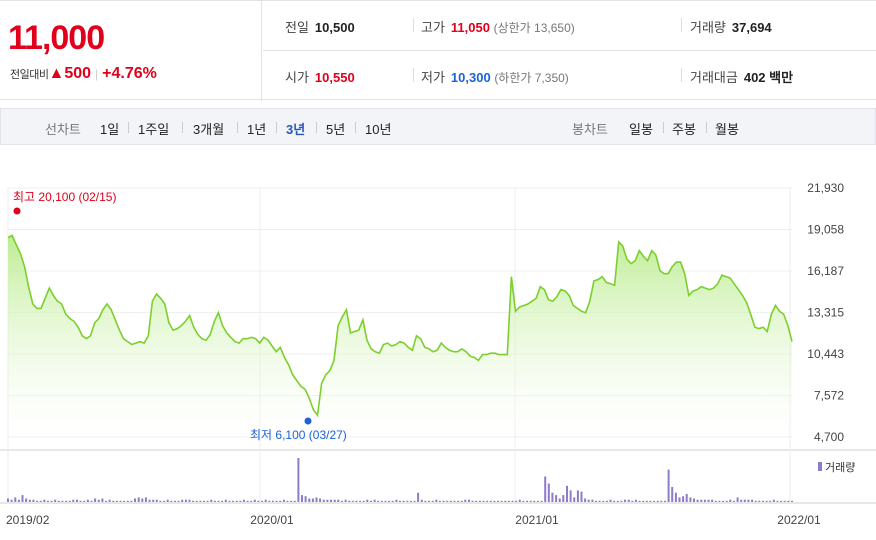  What do you see at coordinates (569, 76) in the screenshot?
I see `stats-row-2: 시가 10,550 저가 10,300 (하한가 7,350) 거래대금 402 백만` at bounding box center [569, 76].